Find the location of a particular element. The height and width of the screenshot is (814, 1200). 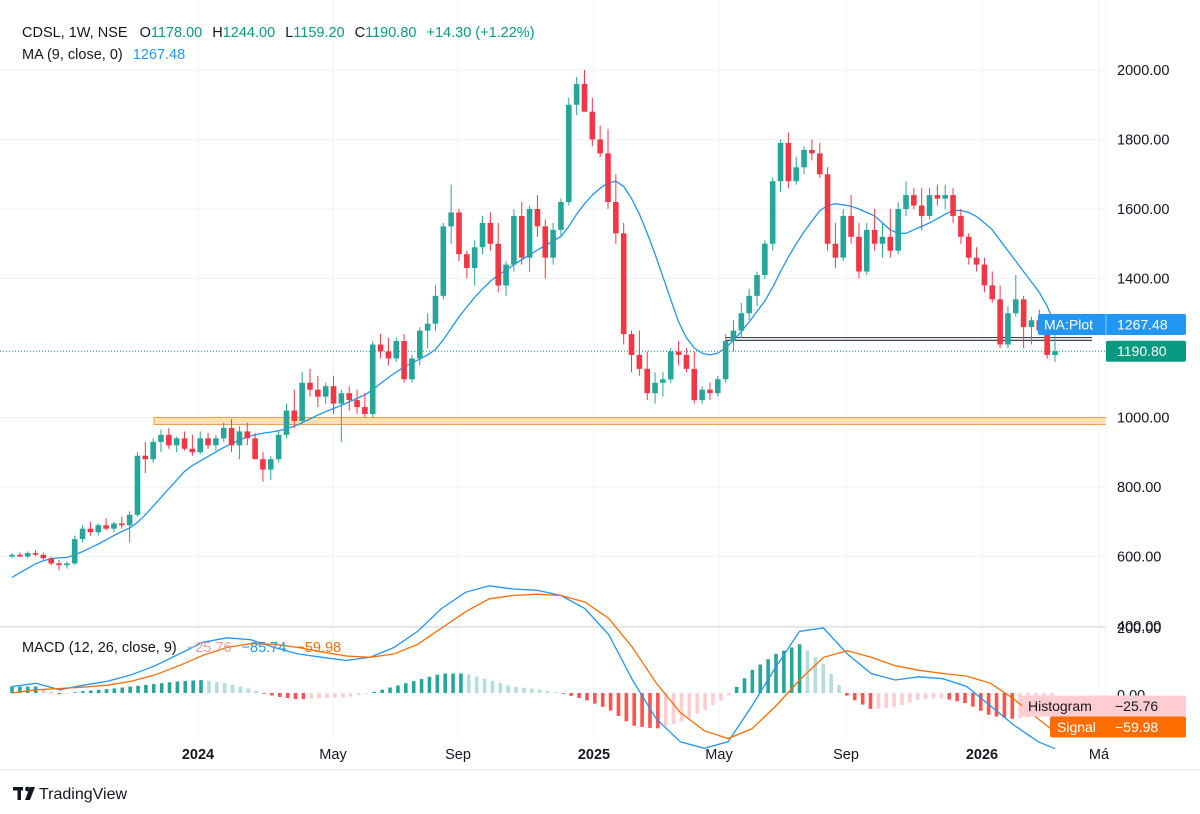

macd-indicator-label: MACD (12, 26, close, 9) is located at coordinates (99, 648).